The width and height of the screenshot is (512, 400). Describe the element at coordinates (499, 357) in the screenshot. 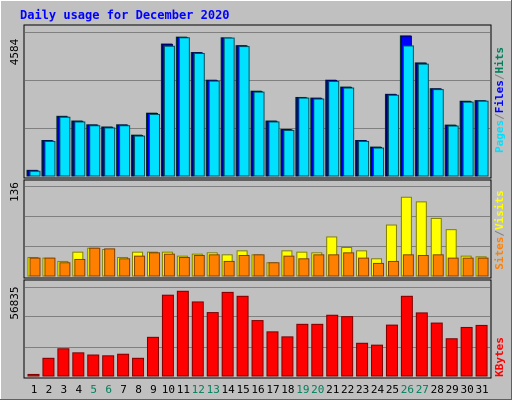

I see `legend-kbytes: KBytes` at that location.